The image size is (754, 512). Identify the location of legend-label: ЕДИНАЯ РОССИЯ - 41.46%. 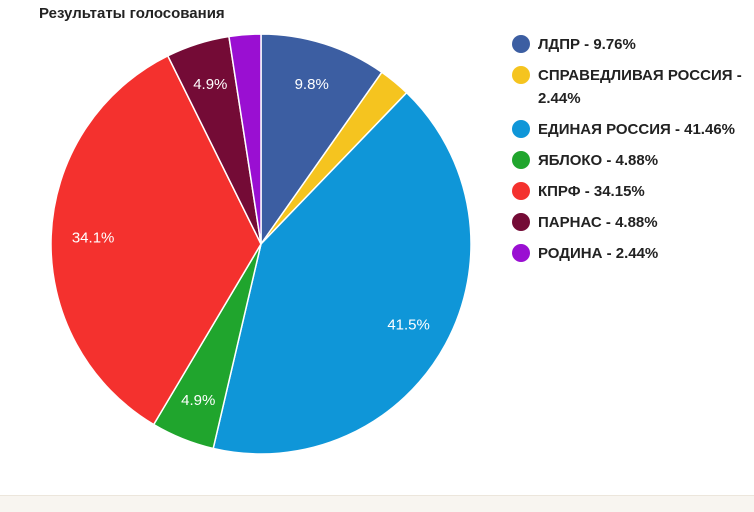
(636, 129).